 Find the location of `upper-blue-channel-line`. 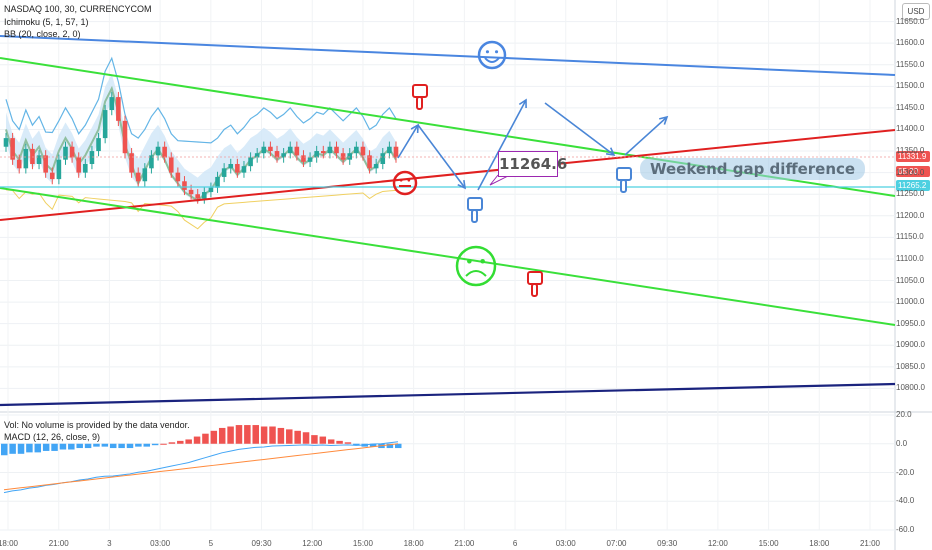

upper-blue-channel-line is located at coordinates (448, 55).